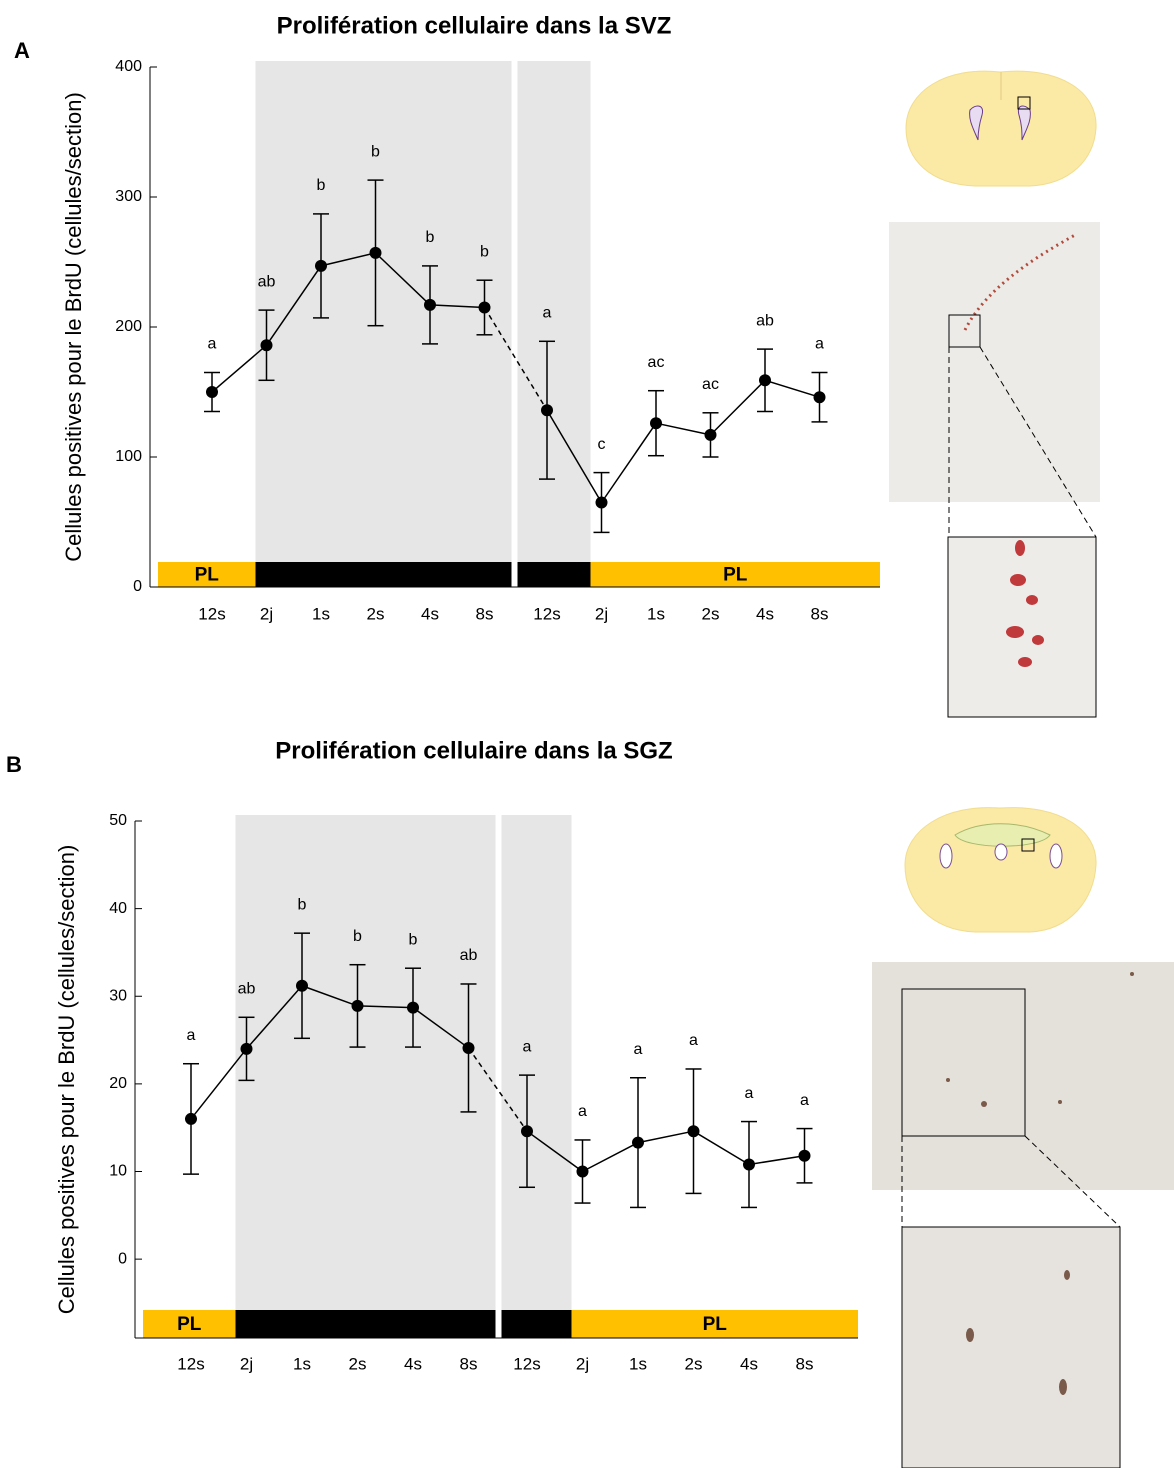  What do you see at coordinates (22, 50) in the screenshot?
I see `panel-label: A` at bounding box center [22, 50].